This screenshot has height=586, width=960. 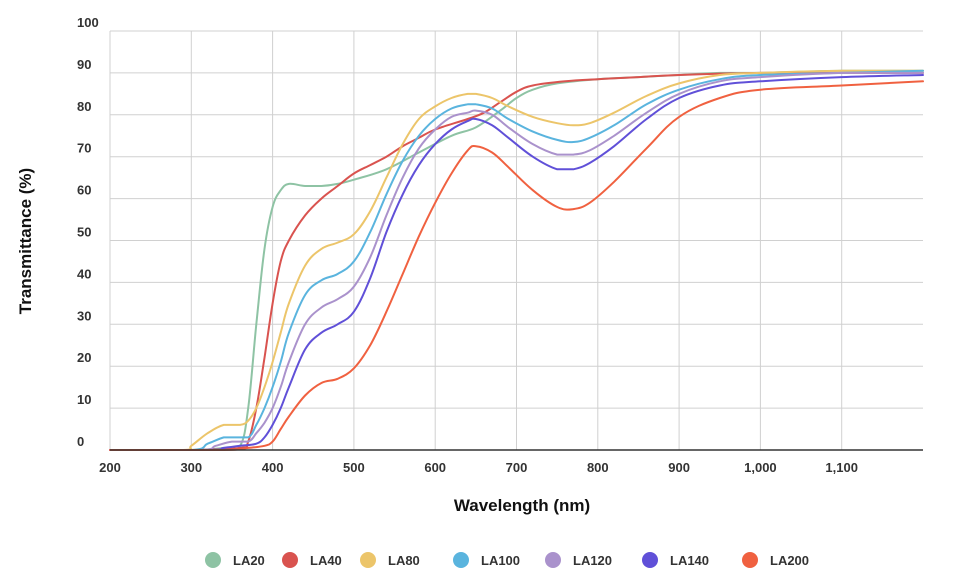 What do you see at coordinates (517, 467) in the screenshot?
I see `x-tick-label: 700` at bounding box center [517, 467].